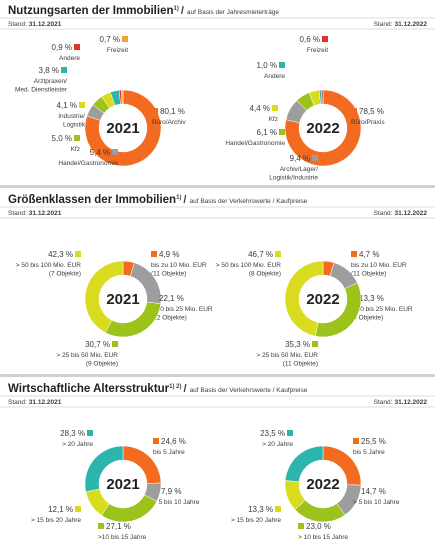 The height and width of the screenshot is (549, 435). Describe the element at coordinates (233, 12) in the screenshot. I see `subtitle: auf Basis der Jahresmieterträge` at that location.